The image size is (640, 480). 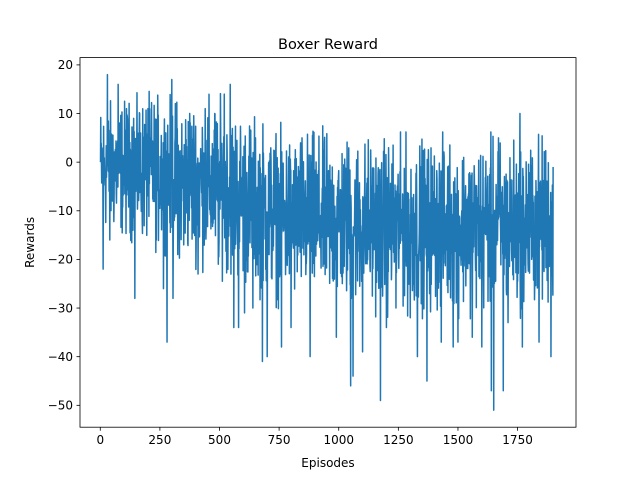 I want to click on x-tick-label: 1500, so click(x=458, y=440).